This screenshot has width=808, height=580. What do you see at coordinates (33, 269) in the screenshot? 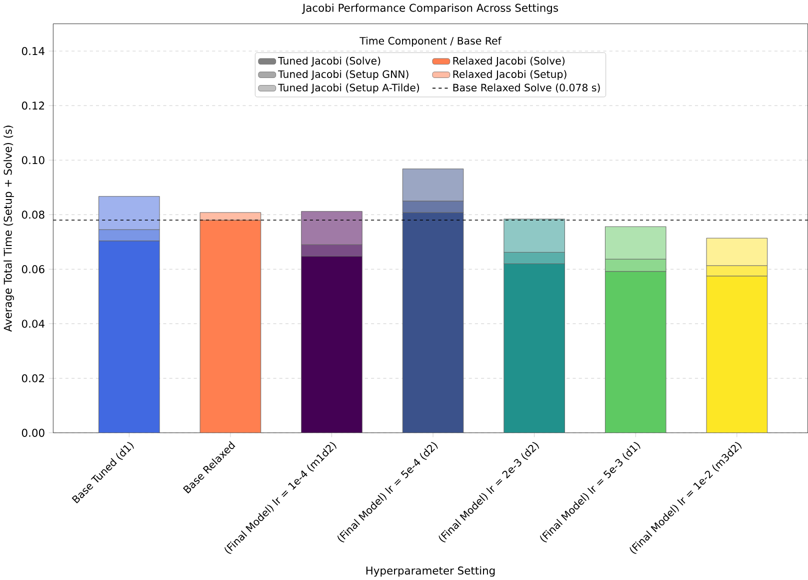
I see `y-tick-label: 0.06` at bounding box center [33, 269].